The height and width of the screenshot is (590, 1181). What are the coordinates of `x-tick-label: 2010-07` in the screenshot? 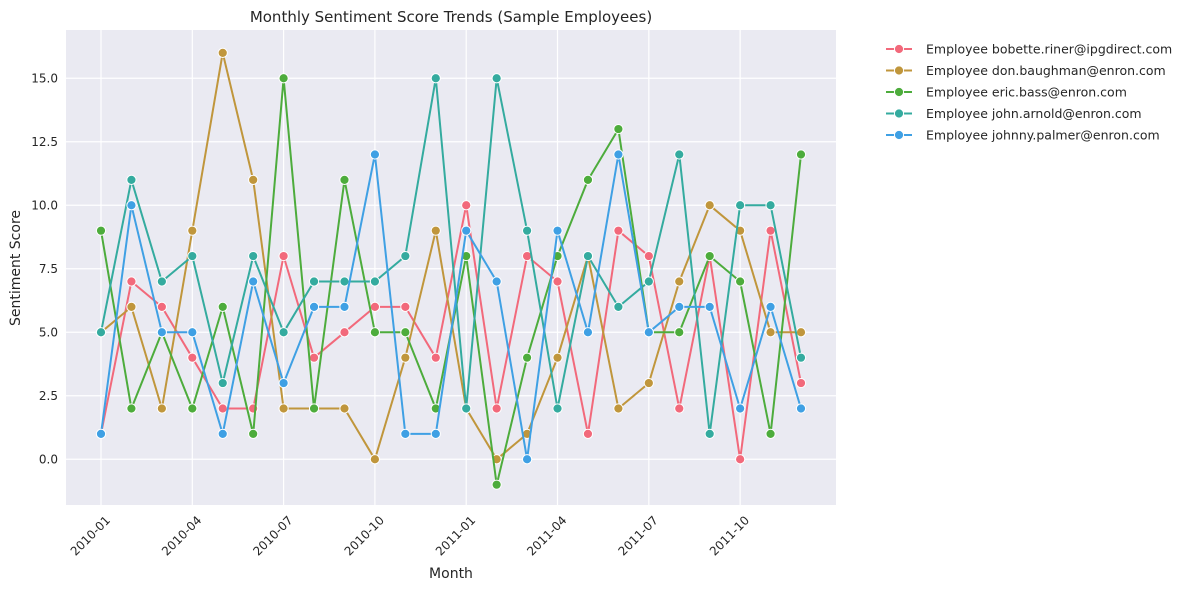 It's located at (272, 535).